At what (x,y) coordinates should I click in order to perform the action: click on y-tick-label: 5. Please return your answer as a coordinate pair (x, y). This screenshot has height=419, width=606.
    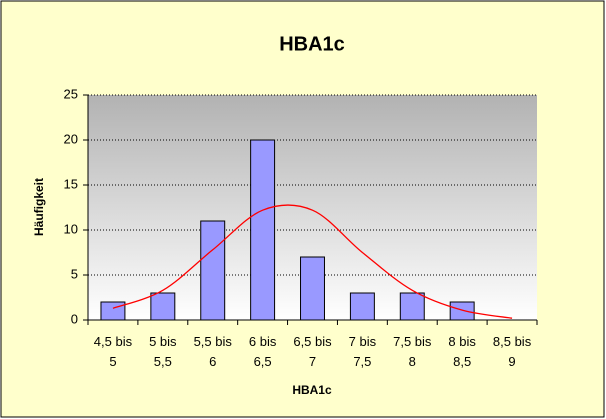
    Looking at the image, I should click on (74, 273).